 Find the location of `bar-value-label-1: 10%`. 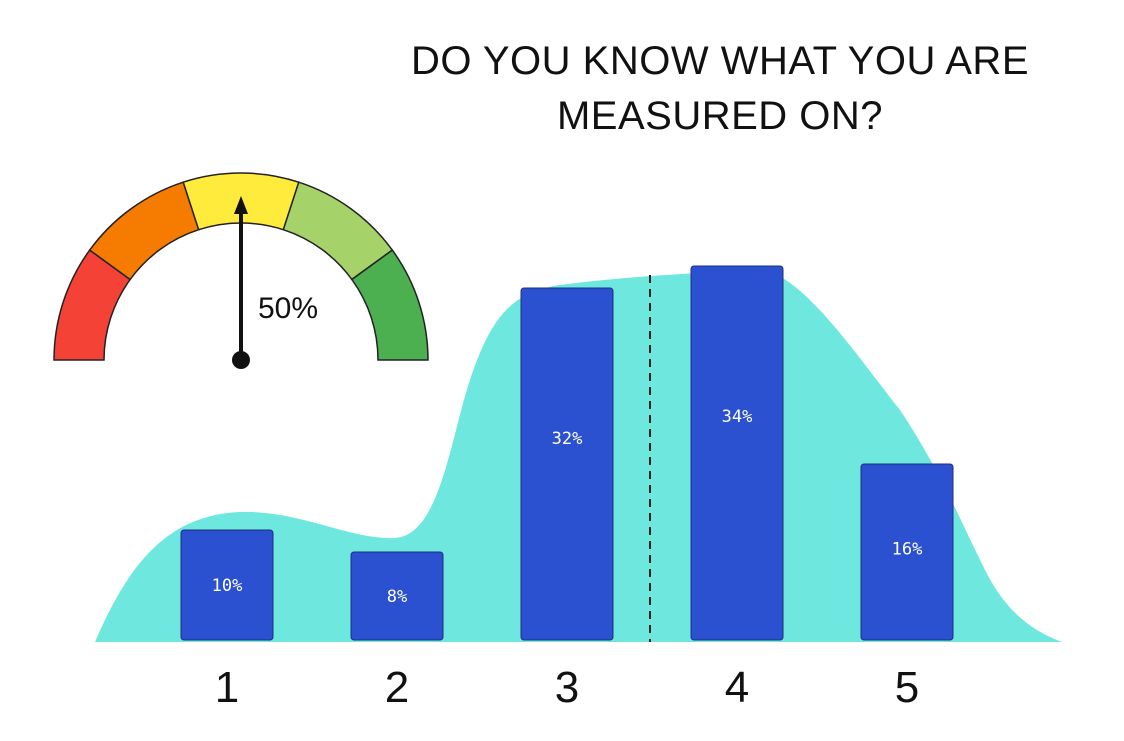

bar-value-label-1: 10% is located at coordinates (227, 586).